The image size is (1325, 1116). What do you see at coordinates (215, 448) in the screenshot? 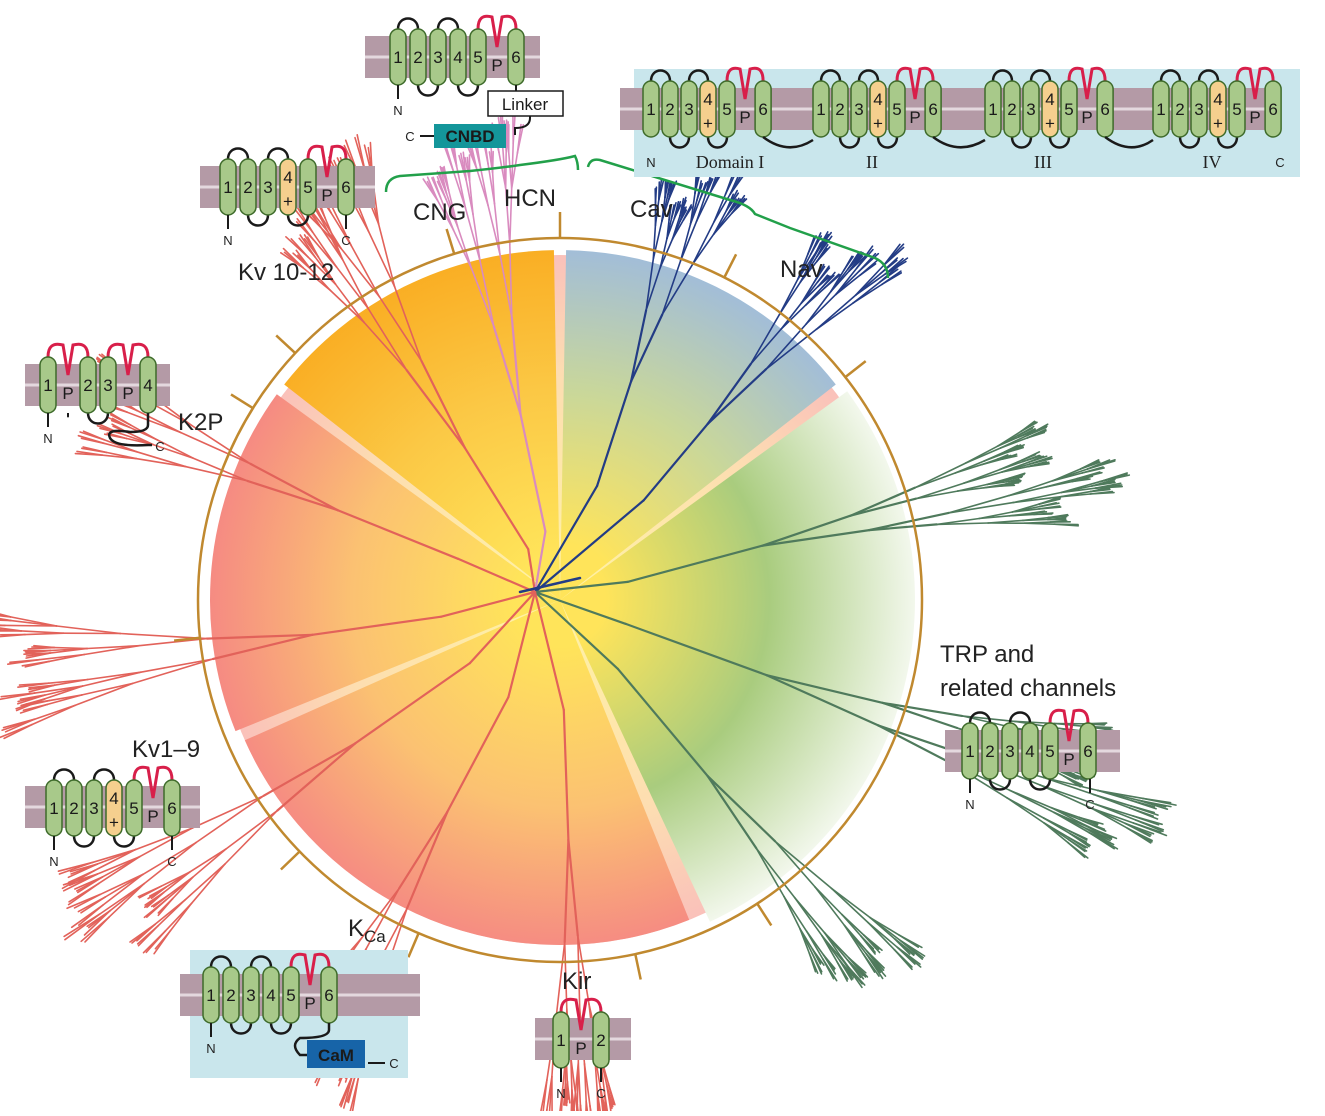
I see `branch-kv1012` at bounding box center [215, 448].